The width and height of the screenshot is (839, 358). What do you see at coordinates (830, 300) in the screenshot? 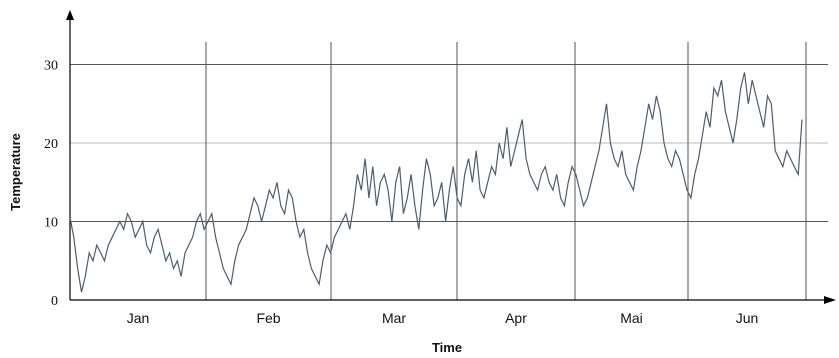
I see `x-axis-arrow` at bounding box center [830, 300].